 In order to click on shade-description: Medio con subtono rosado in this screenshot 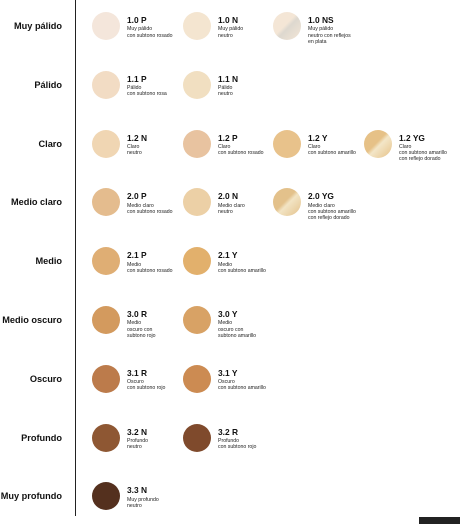, I will do `click(150, 267)`.